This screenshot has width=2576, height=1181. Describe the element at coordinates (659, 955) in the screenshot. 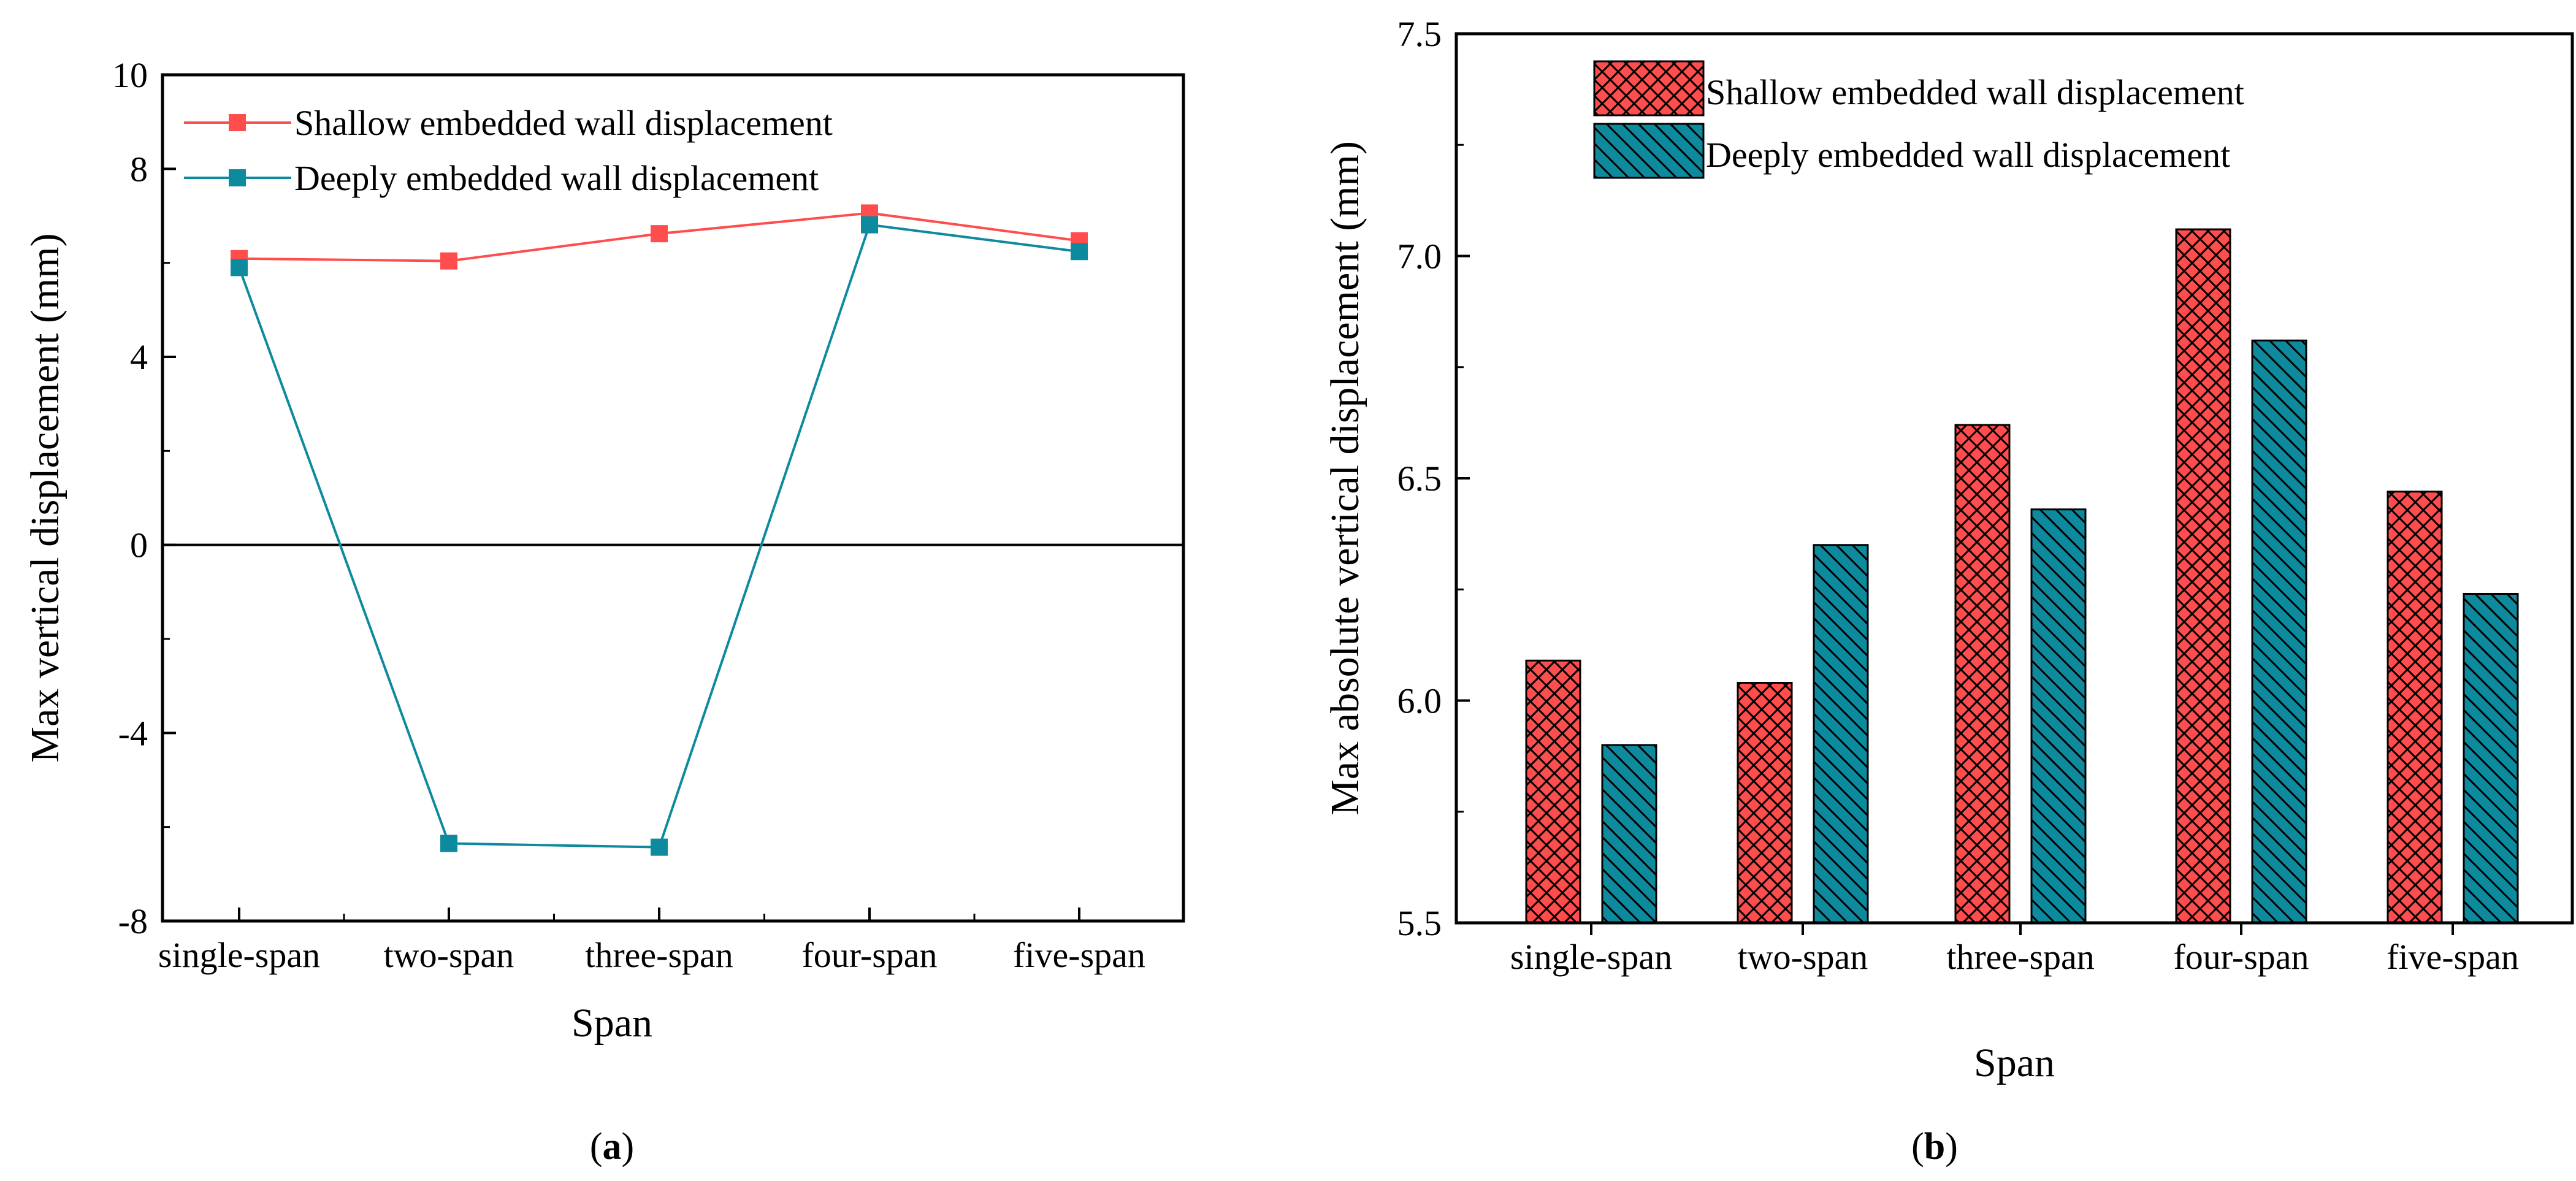

I see `chart-a-xtick-label: three-span` at that location.